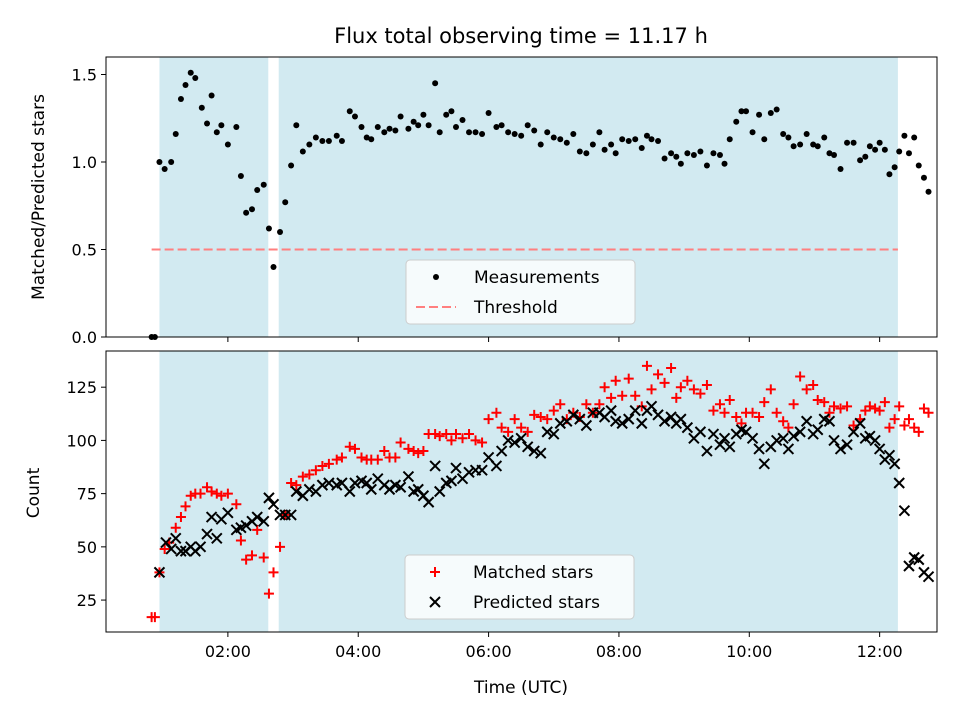  I want to click on count-panel-legend-box, so click(519, 587).